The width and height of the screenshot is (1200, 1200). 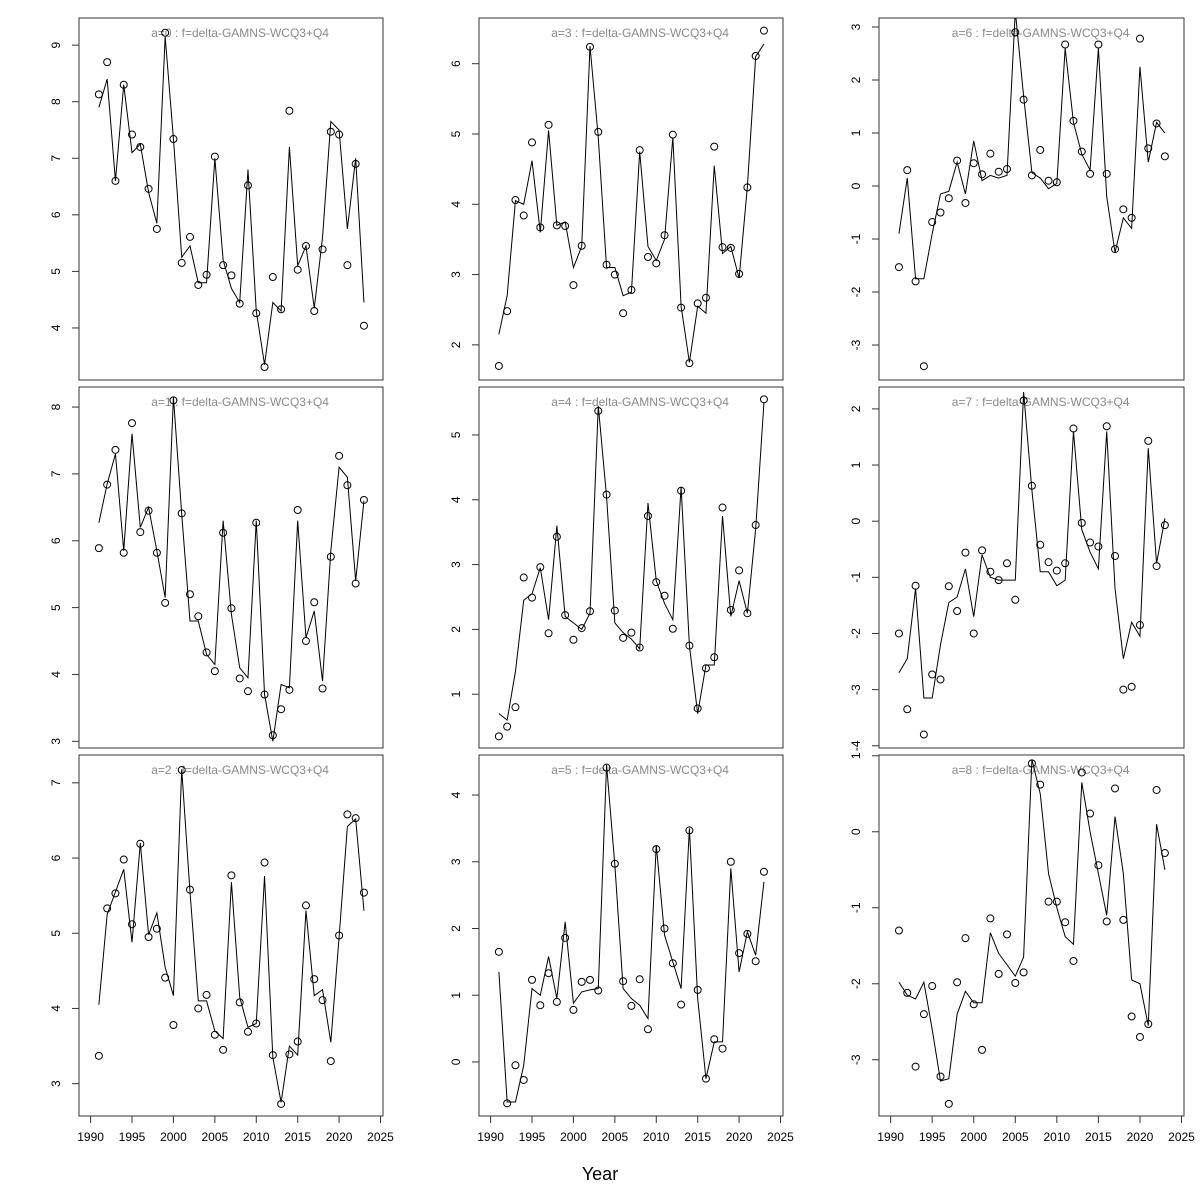 What do you see at coordinates (216, 199) in the screenshot?
I see `panel: a=0 : f=delta-GAMNS-WCQ3+Q4 4 5 6 7 8 9` at bounding box center [216, 199].